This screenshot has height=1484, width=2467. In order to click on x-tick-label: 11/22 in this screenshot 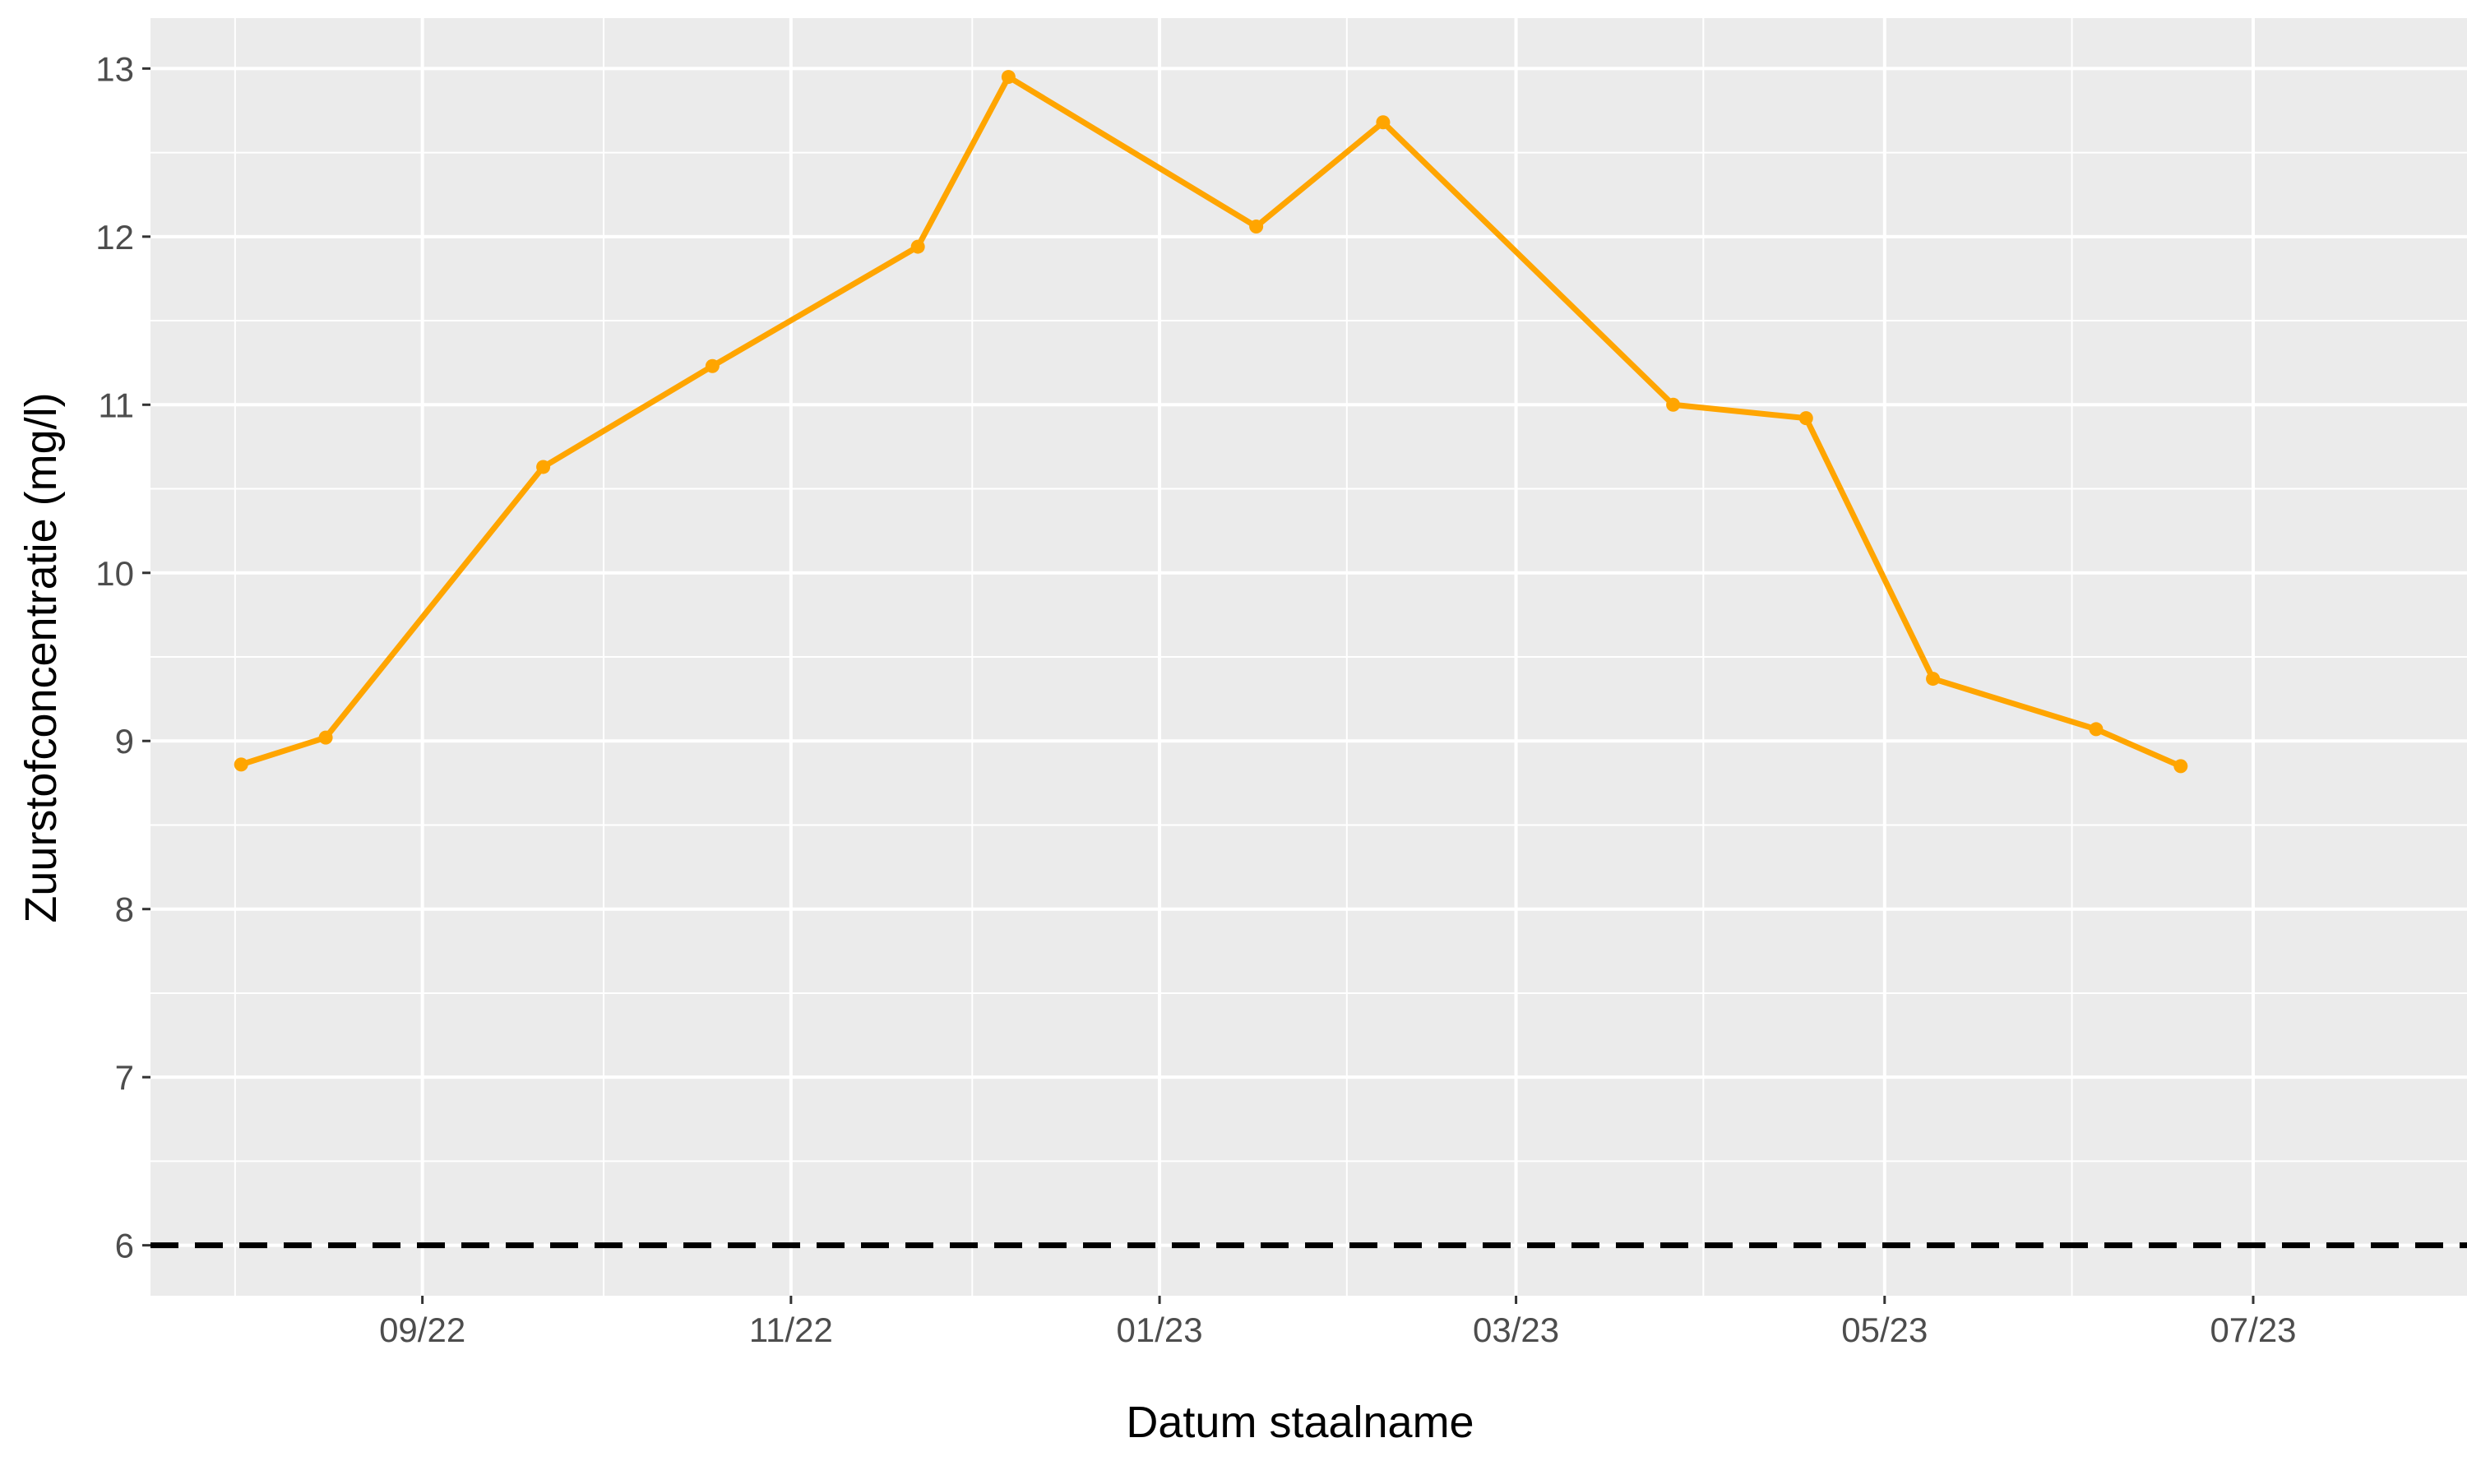, I will do `click(791, 1330)`.